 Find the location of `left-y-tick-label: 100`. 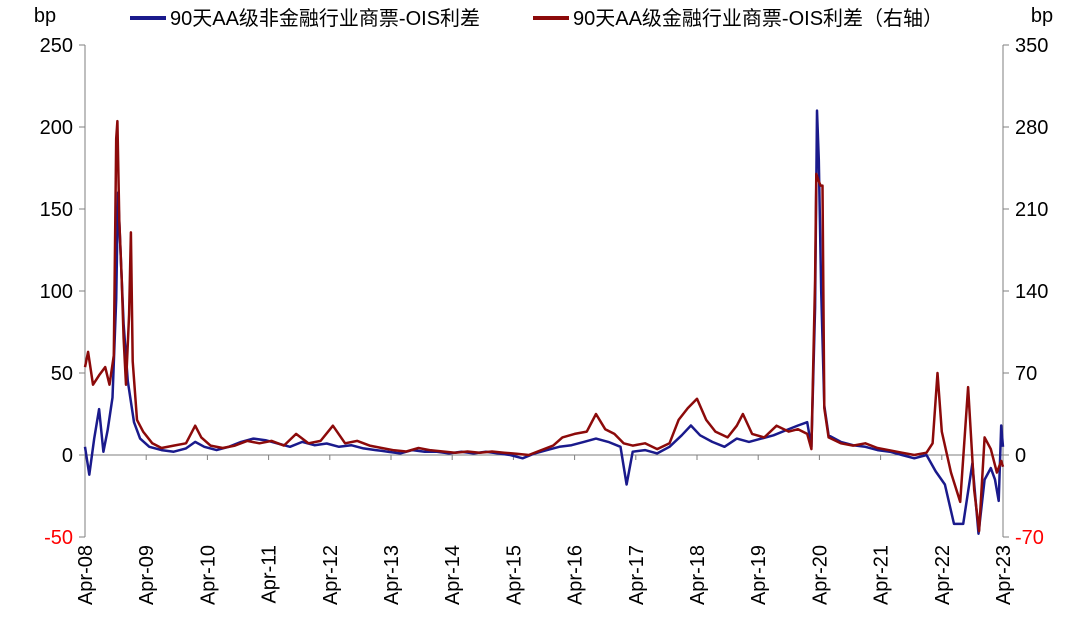

left-y-tick-label: 100 is located at coordinates (56, 292).